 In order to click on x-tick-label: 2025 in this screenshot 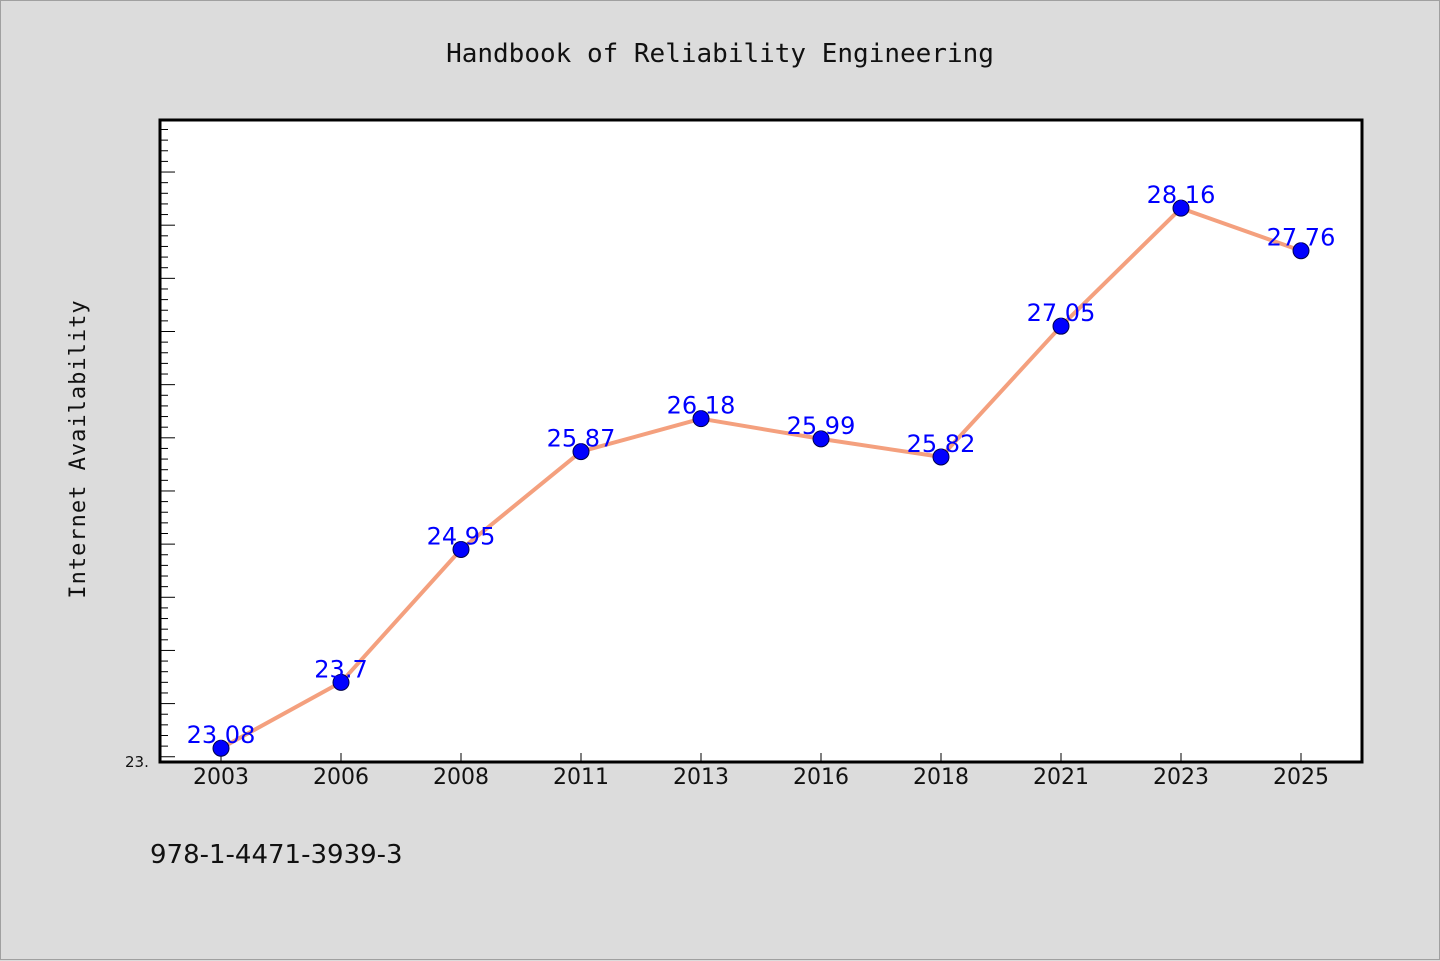, I will do `click(1301, 777)`.